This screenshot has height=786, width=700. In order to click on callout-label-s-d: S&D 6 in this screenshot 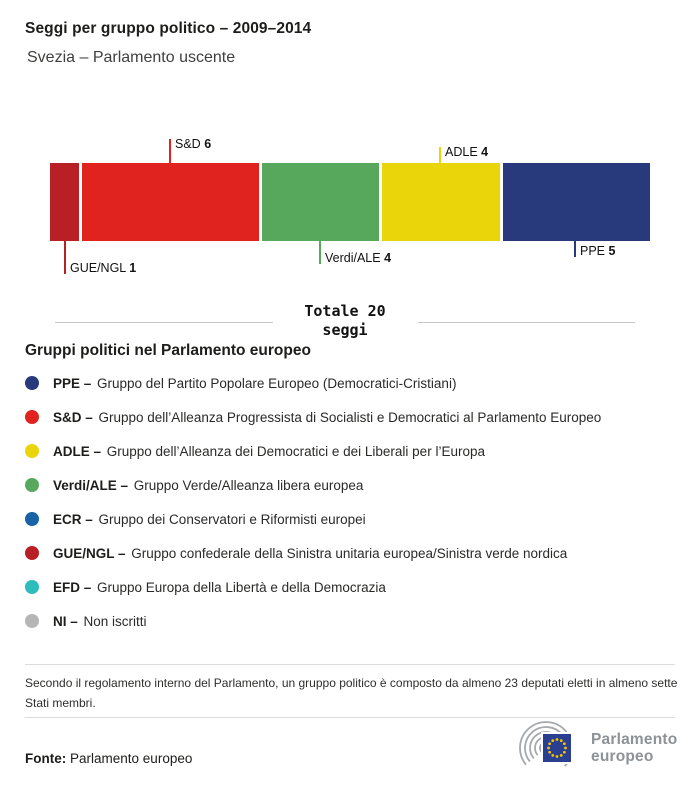, I will do `click(193, 144)`.